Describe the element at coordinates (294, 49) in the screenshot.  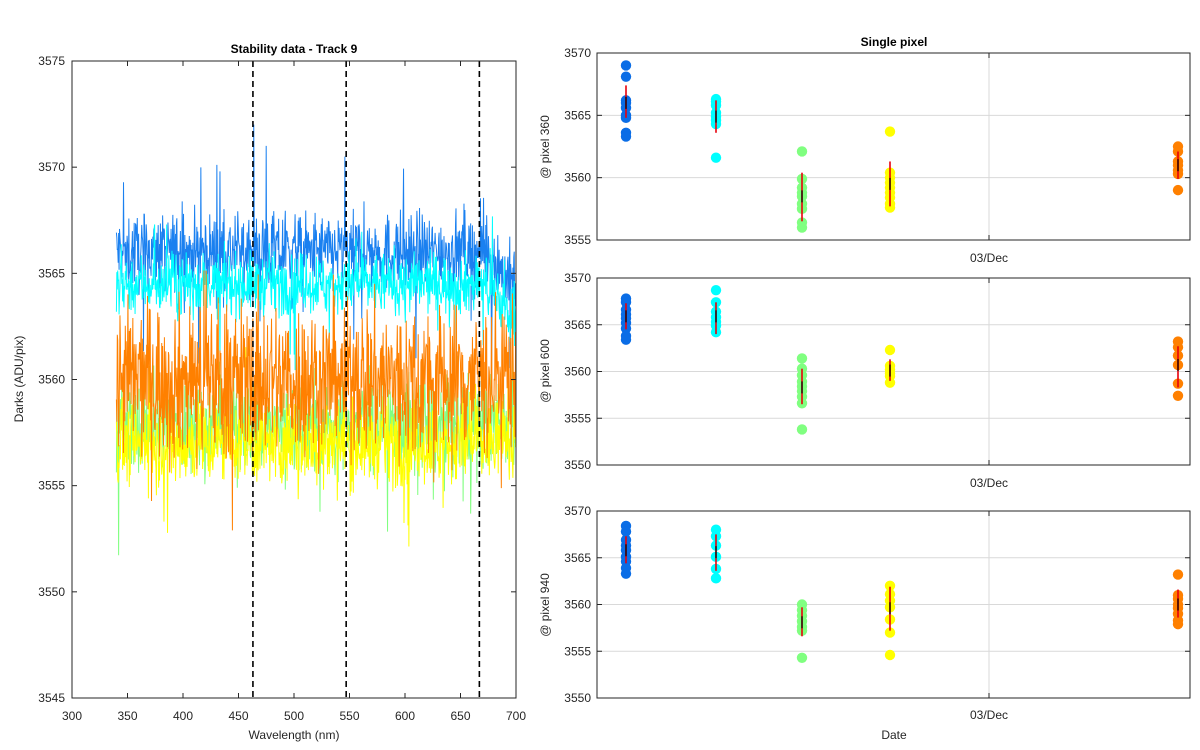
I see `spectra-title: Stability data - Track 9` at that location.